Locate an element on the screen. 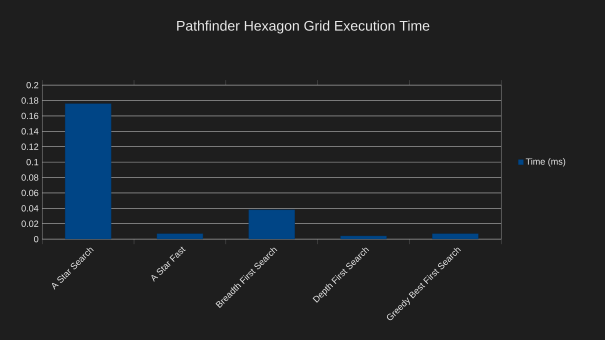 This screenshot has height=340, width=605. legend-label: Time (ms) is located at coordinates (546, 162).